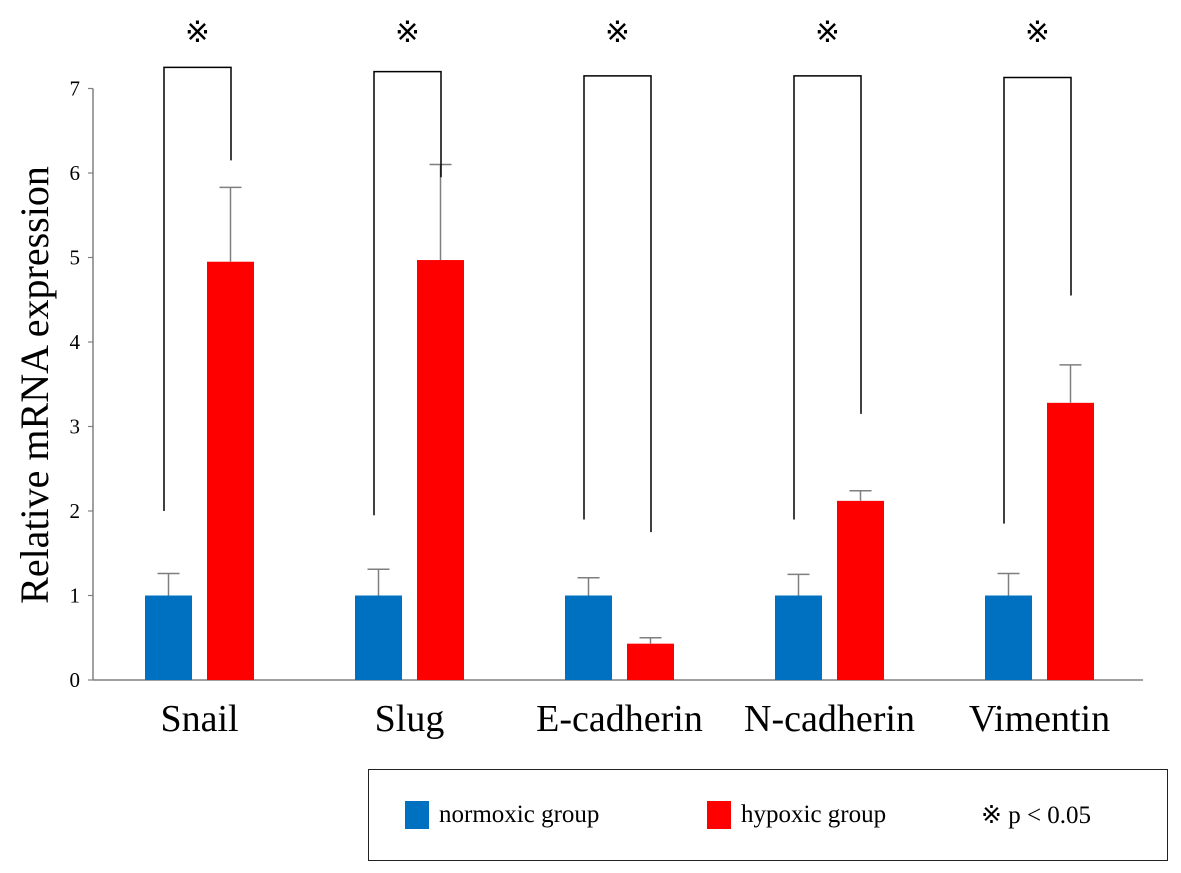  I want to click on bar-hypoxic-vimentin, so click(1070, 541).